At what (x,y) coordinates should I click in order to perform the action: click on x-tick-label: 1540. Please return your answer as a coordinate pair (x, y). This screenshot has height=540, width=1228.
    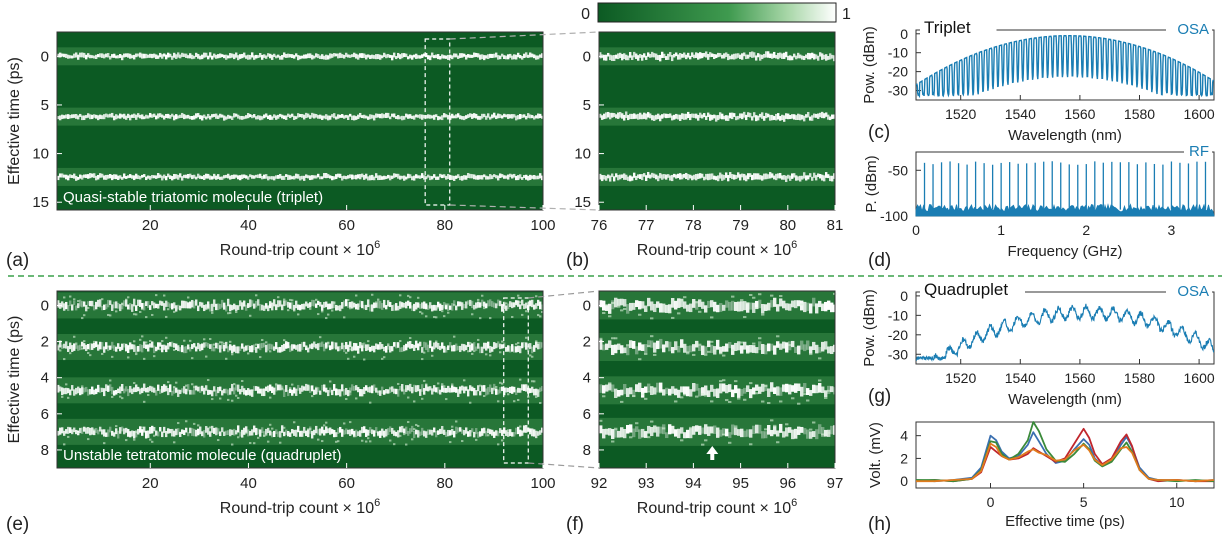
    Looking at the image, I should click on (1020, 378).